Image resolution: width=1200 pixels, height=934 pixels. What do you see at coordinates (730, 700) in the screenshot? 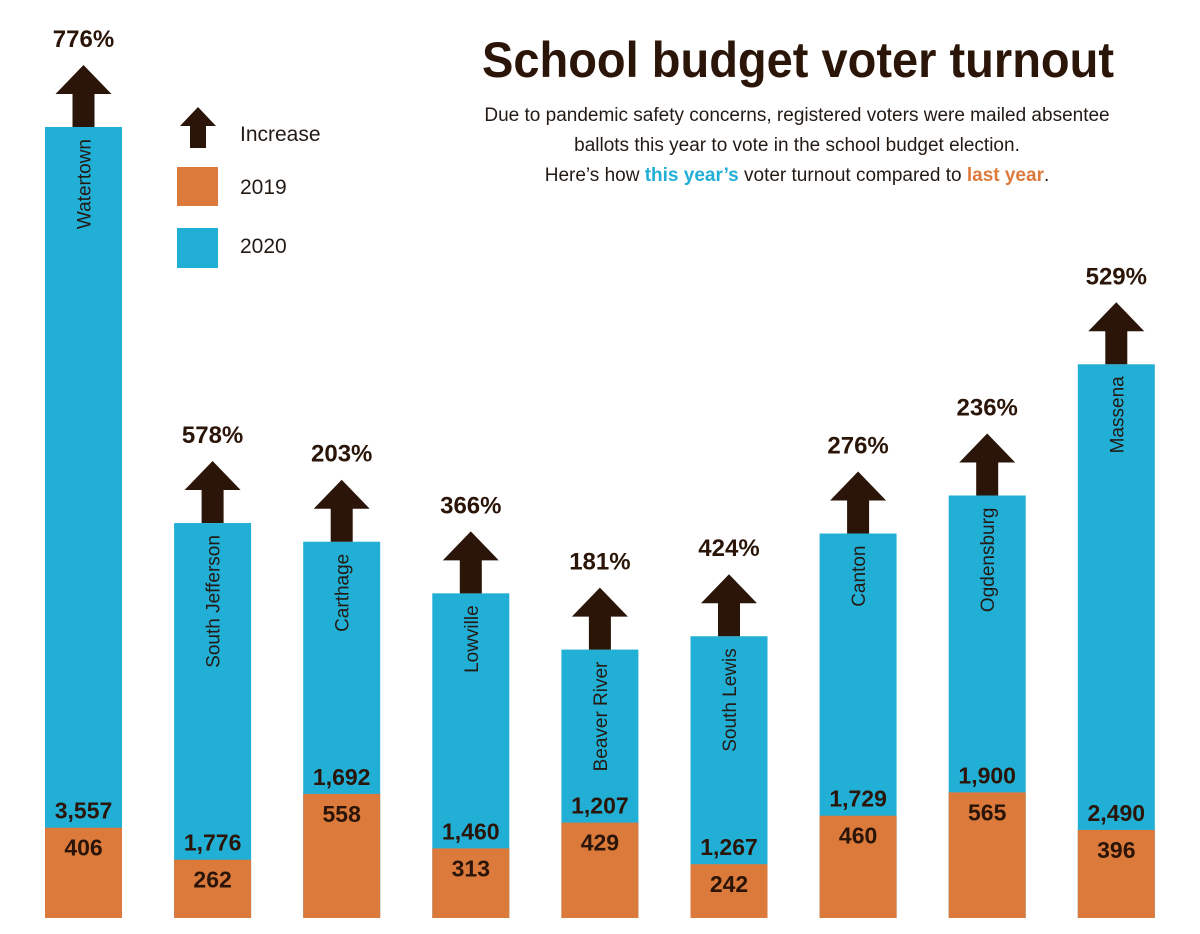
I see `category-label: South Lewis` at bounding box center [730, 700].